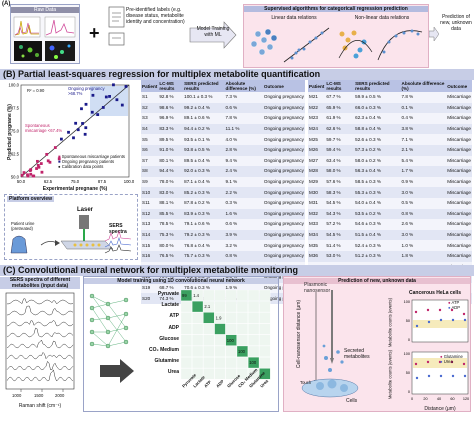  Describe the element at coordinates (204, 86) in the screenshot. I see `table-left-header-2: SERS predicted results` at that location.